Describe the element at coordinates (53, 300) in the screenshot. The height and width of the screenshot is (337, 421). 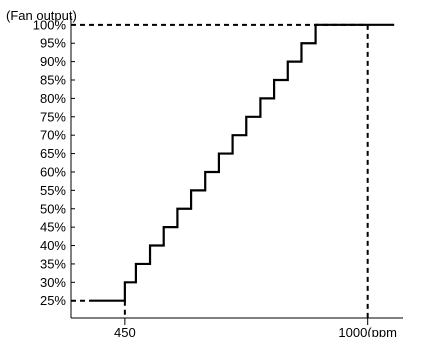
I see `y-tick-label: 25%` at that location.